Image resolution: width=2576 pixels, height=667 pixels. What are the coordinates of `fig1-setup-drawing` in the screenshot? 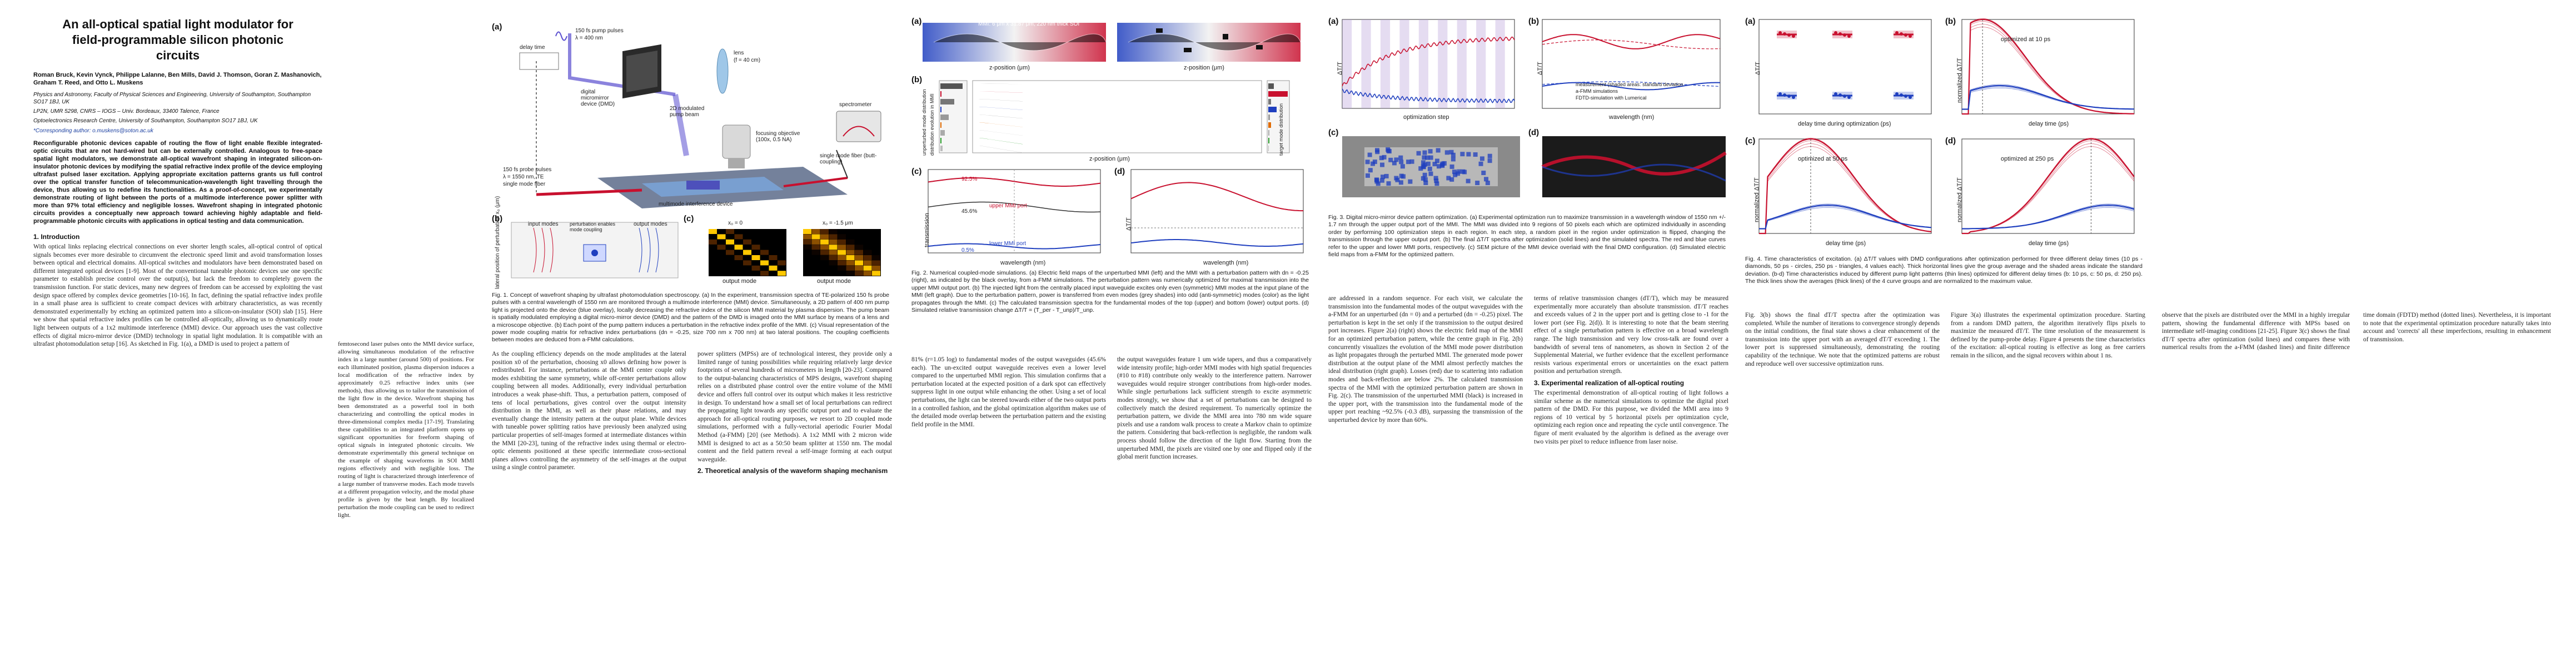 It's located at (700, 119).